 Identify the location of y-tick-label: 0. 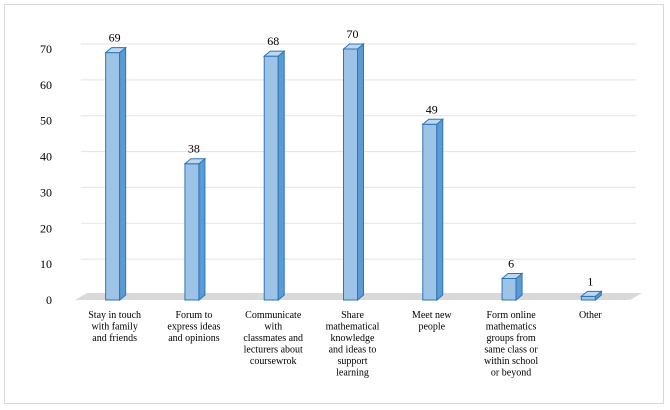
(49, 300).